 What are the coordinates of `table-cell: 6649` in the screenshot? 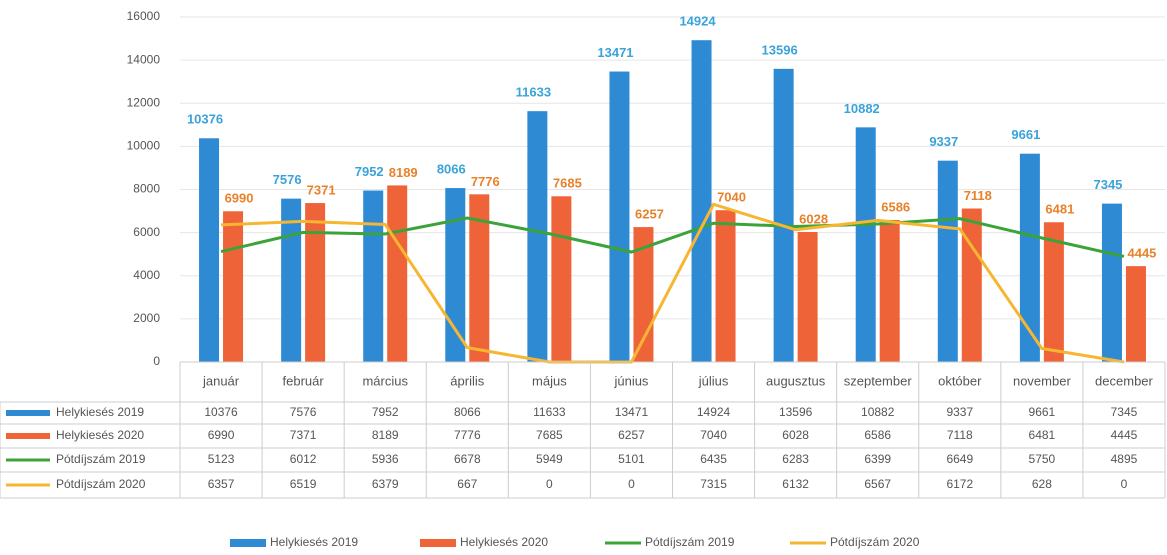 It's located at (959, 459).